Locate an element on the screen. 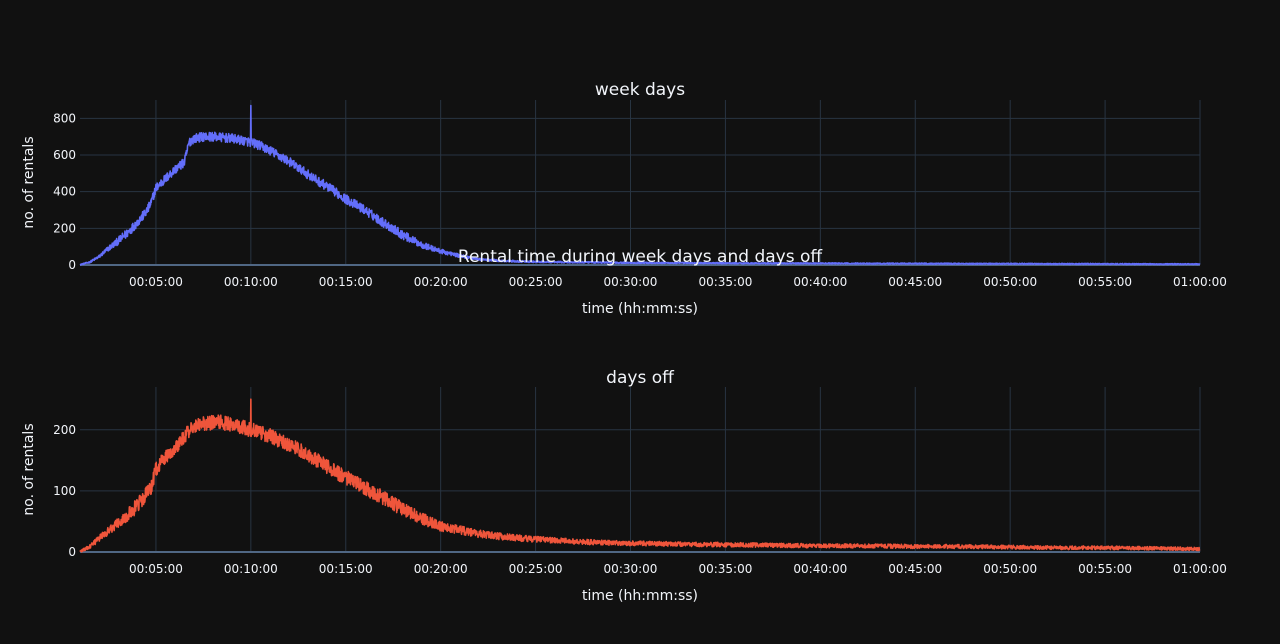  y-tick-label: 600 is located at coordinates (64, 155).